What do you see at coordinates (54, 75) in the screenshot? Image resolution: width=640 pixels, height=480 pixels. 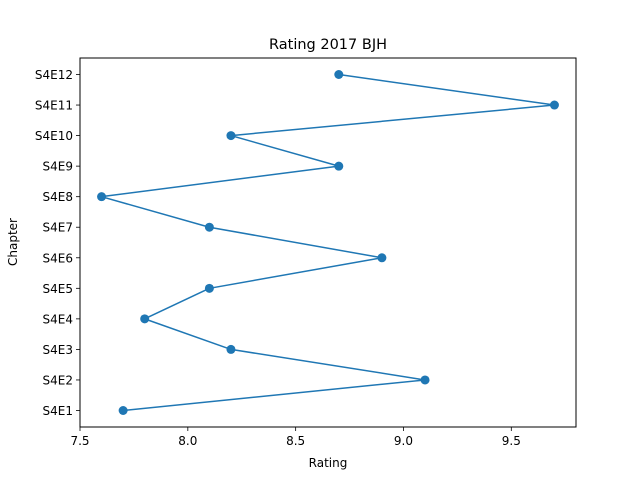 I see `y-tick-label: S4E12` at bounding box center [54, 75].